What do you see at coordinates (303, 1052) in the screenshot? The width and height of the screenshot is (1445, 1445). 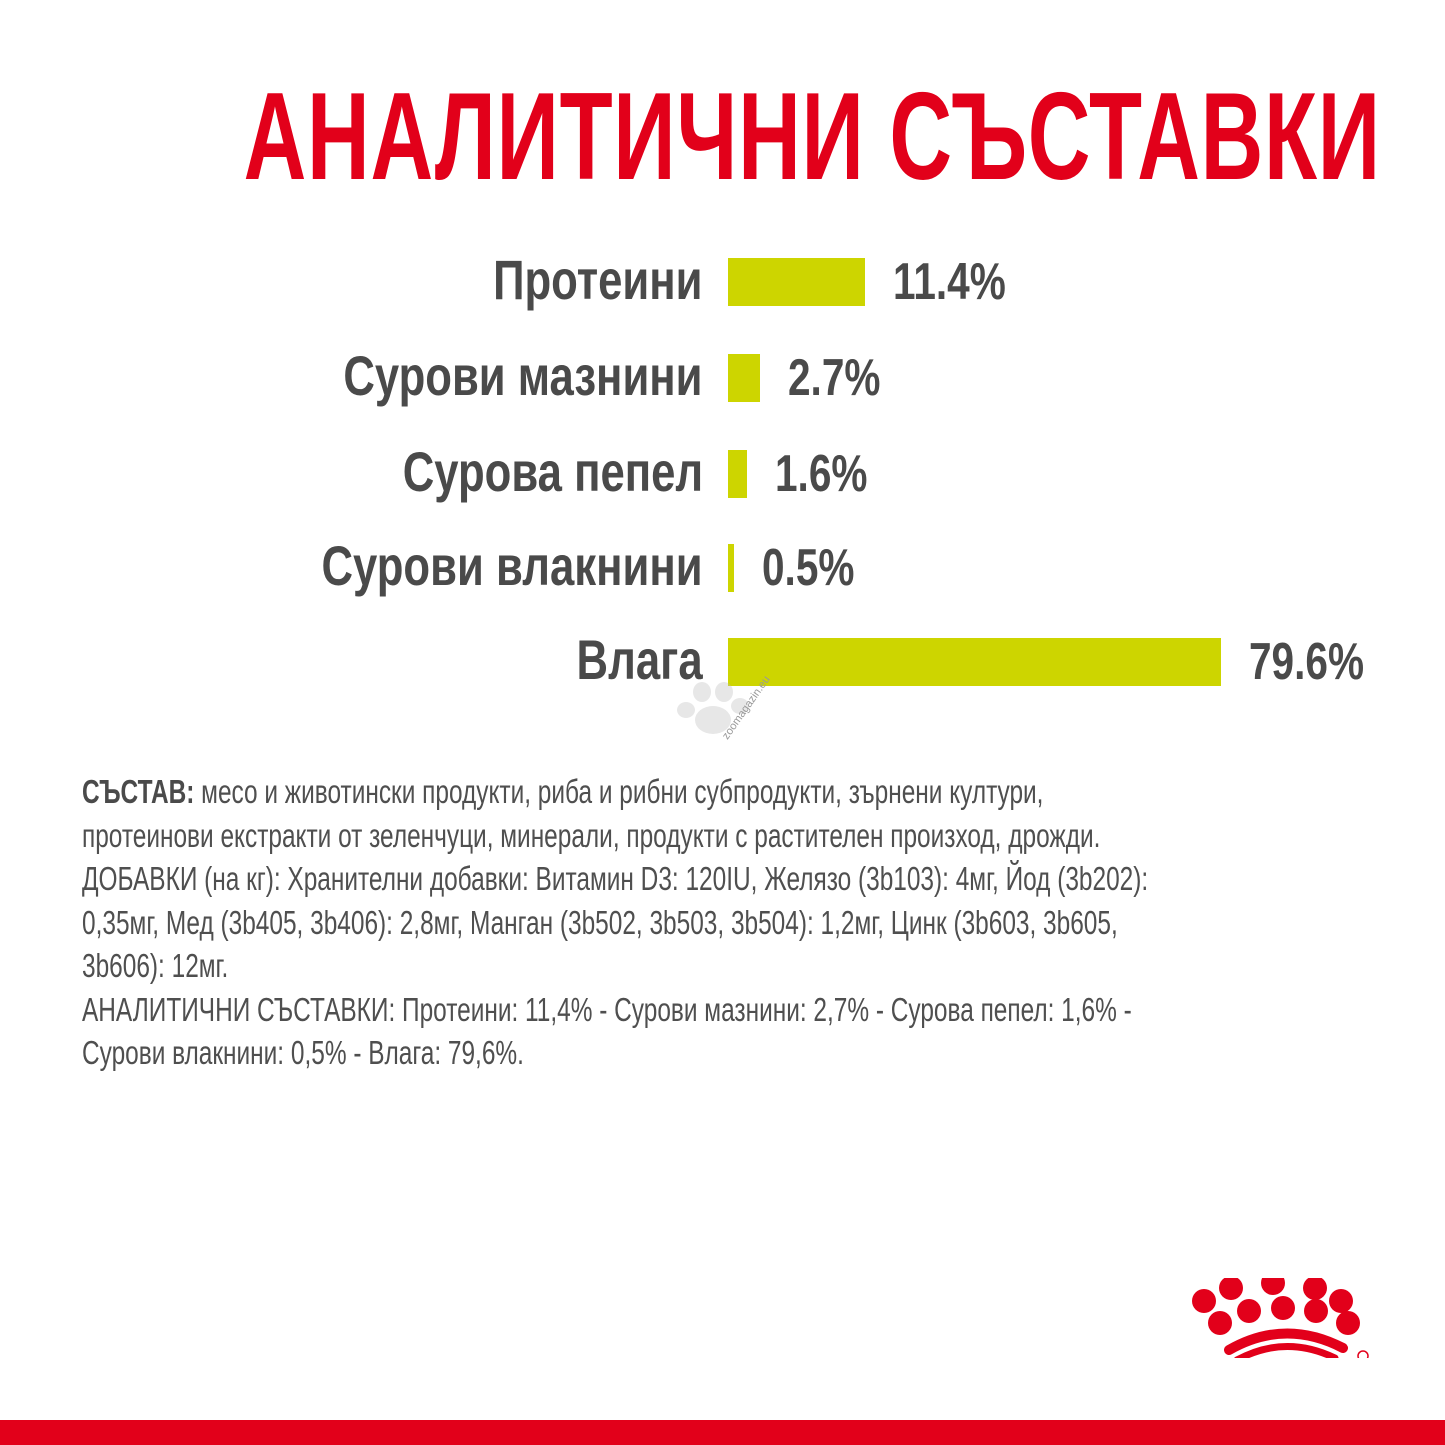 I see `composition-text-line: Сурови влакнини: 0,5% - Влага: 79,6%.` at bounding box center [303, 1052].